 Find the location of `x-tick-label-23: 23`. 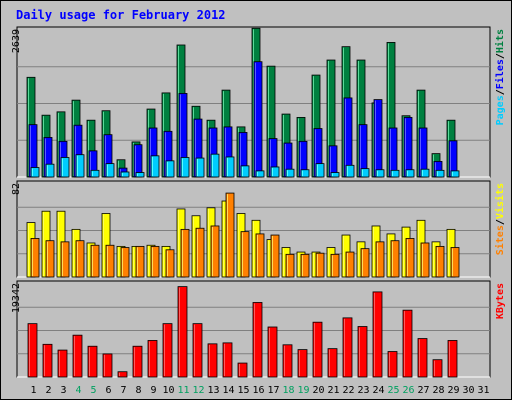

x-tick-label-23: 23 is located at coordinates (363, 390).